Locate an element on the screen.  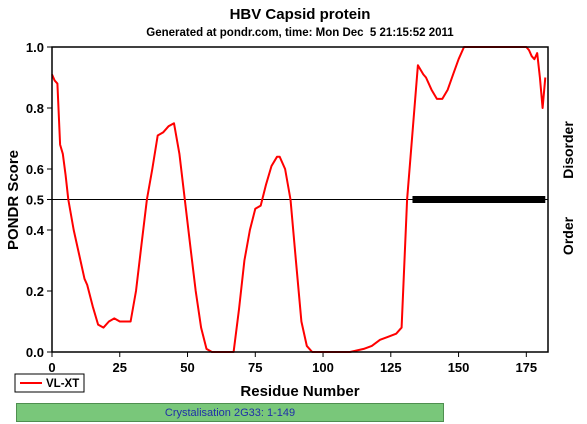
x-tick-label: 0 is located at coordinates (51, 367).